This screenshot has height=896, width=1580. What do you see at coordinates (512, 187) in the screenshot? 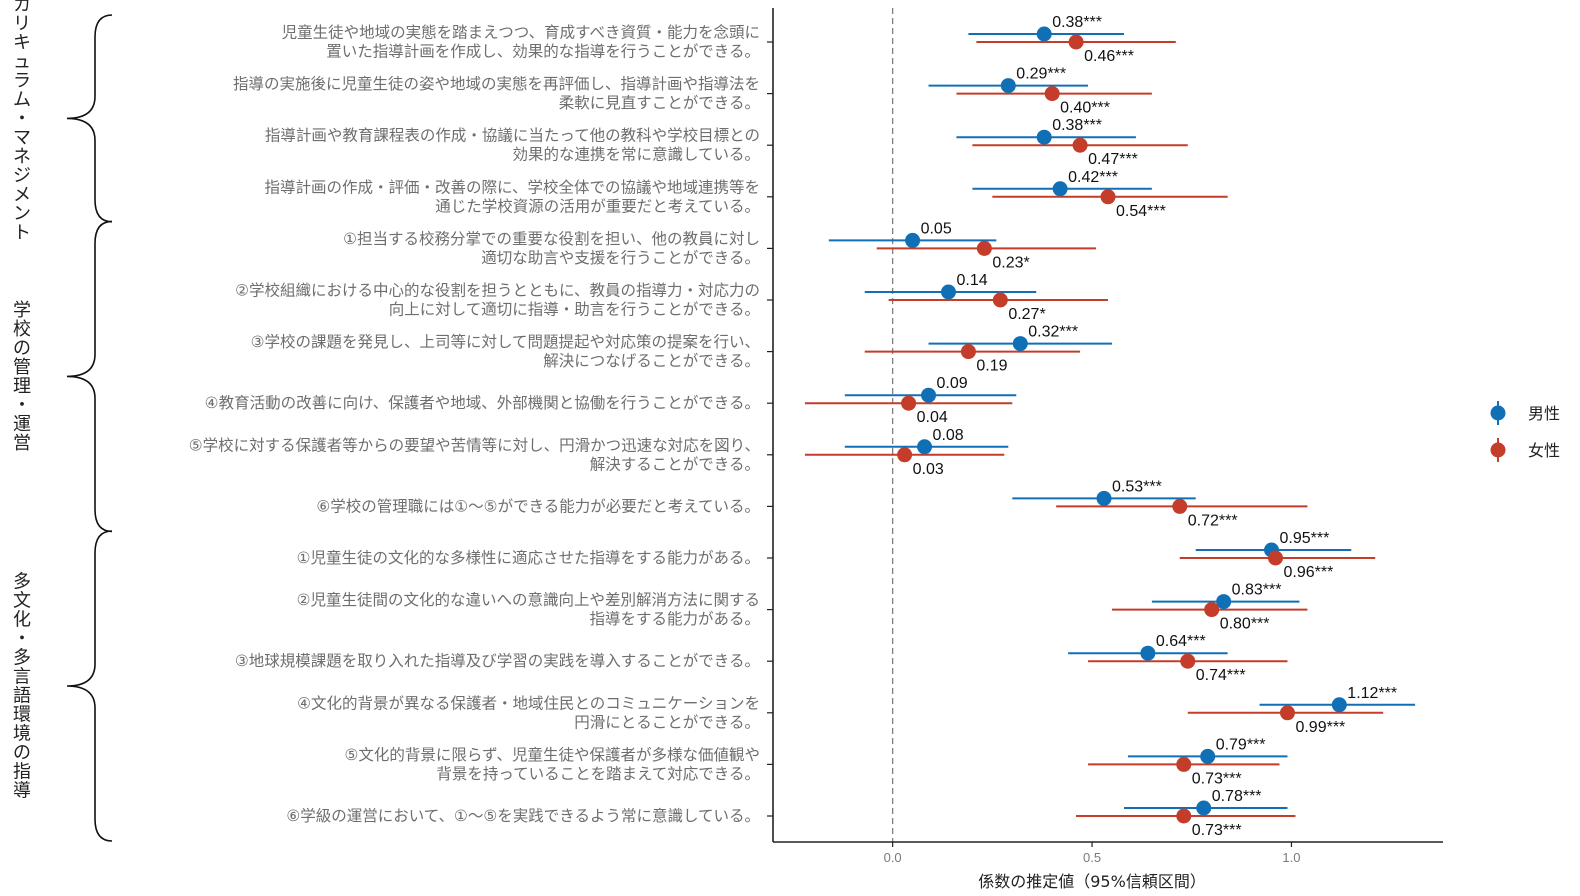
I see `y-category-label: 指導計画の作成・評価・改善の際に、学校全体での協議や地域連携等を` at bounding box center [512, 187].